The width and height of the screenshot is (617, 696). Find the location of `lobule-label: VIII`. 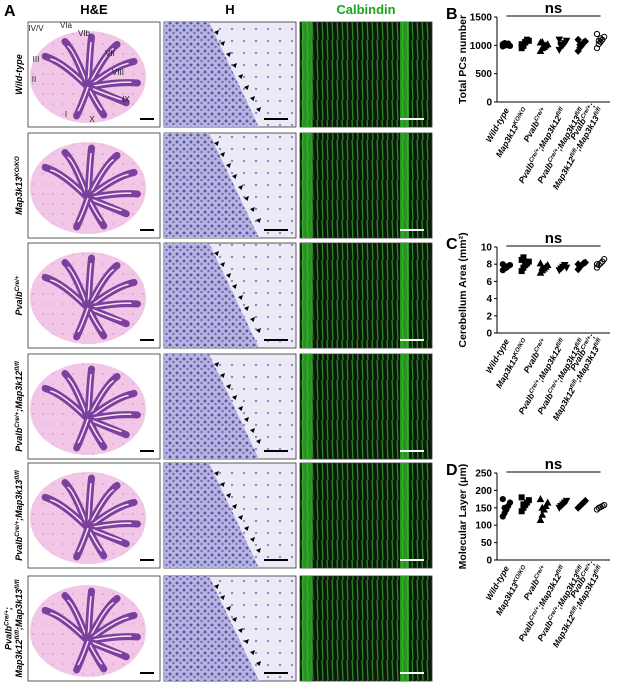

lobule-label: VIII is located at coordinates (118, 72).